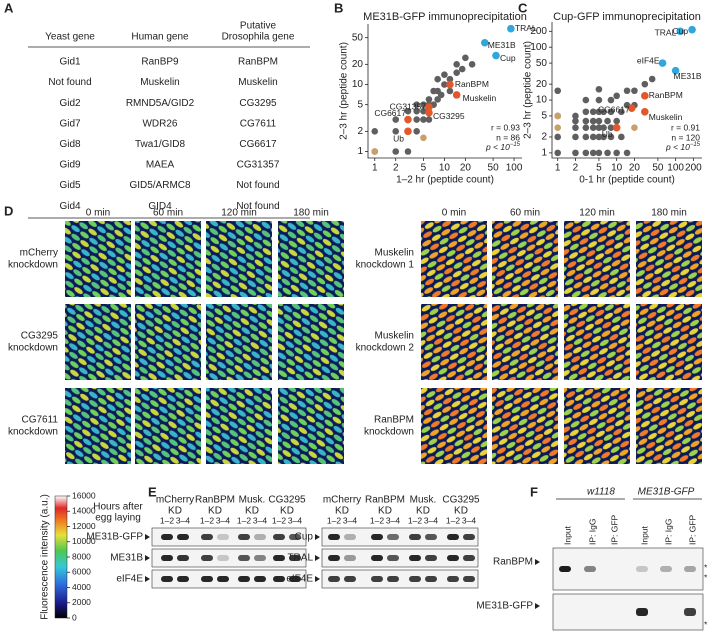 This screenshot has height=633, width=708. What do you see at coordinates (480, 98) in the screenshot?
I see `point-label: Muskelin` at bounding box center [480, 98].